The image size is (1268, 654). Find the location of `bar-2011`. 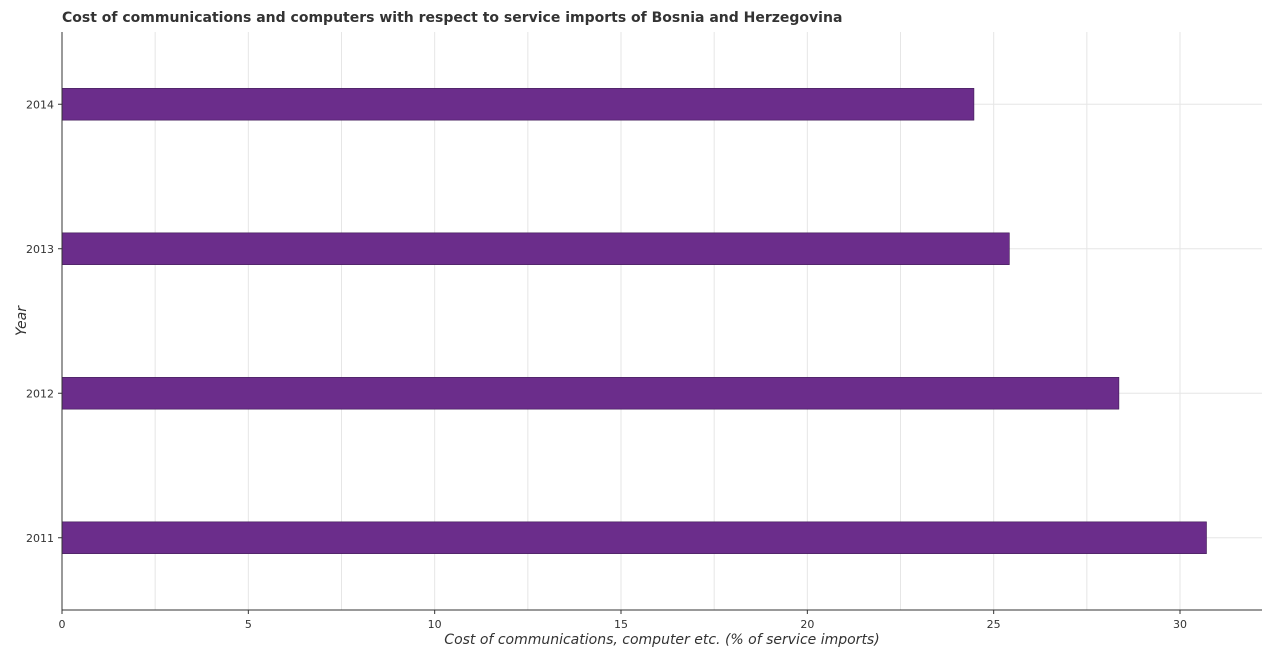

bar-2011 is located at coordinates (634, 537).